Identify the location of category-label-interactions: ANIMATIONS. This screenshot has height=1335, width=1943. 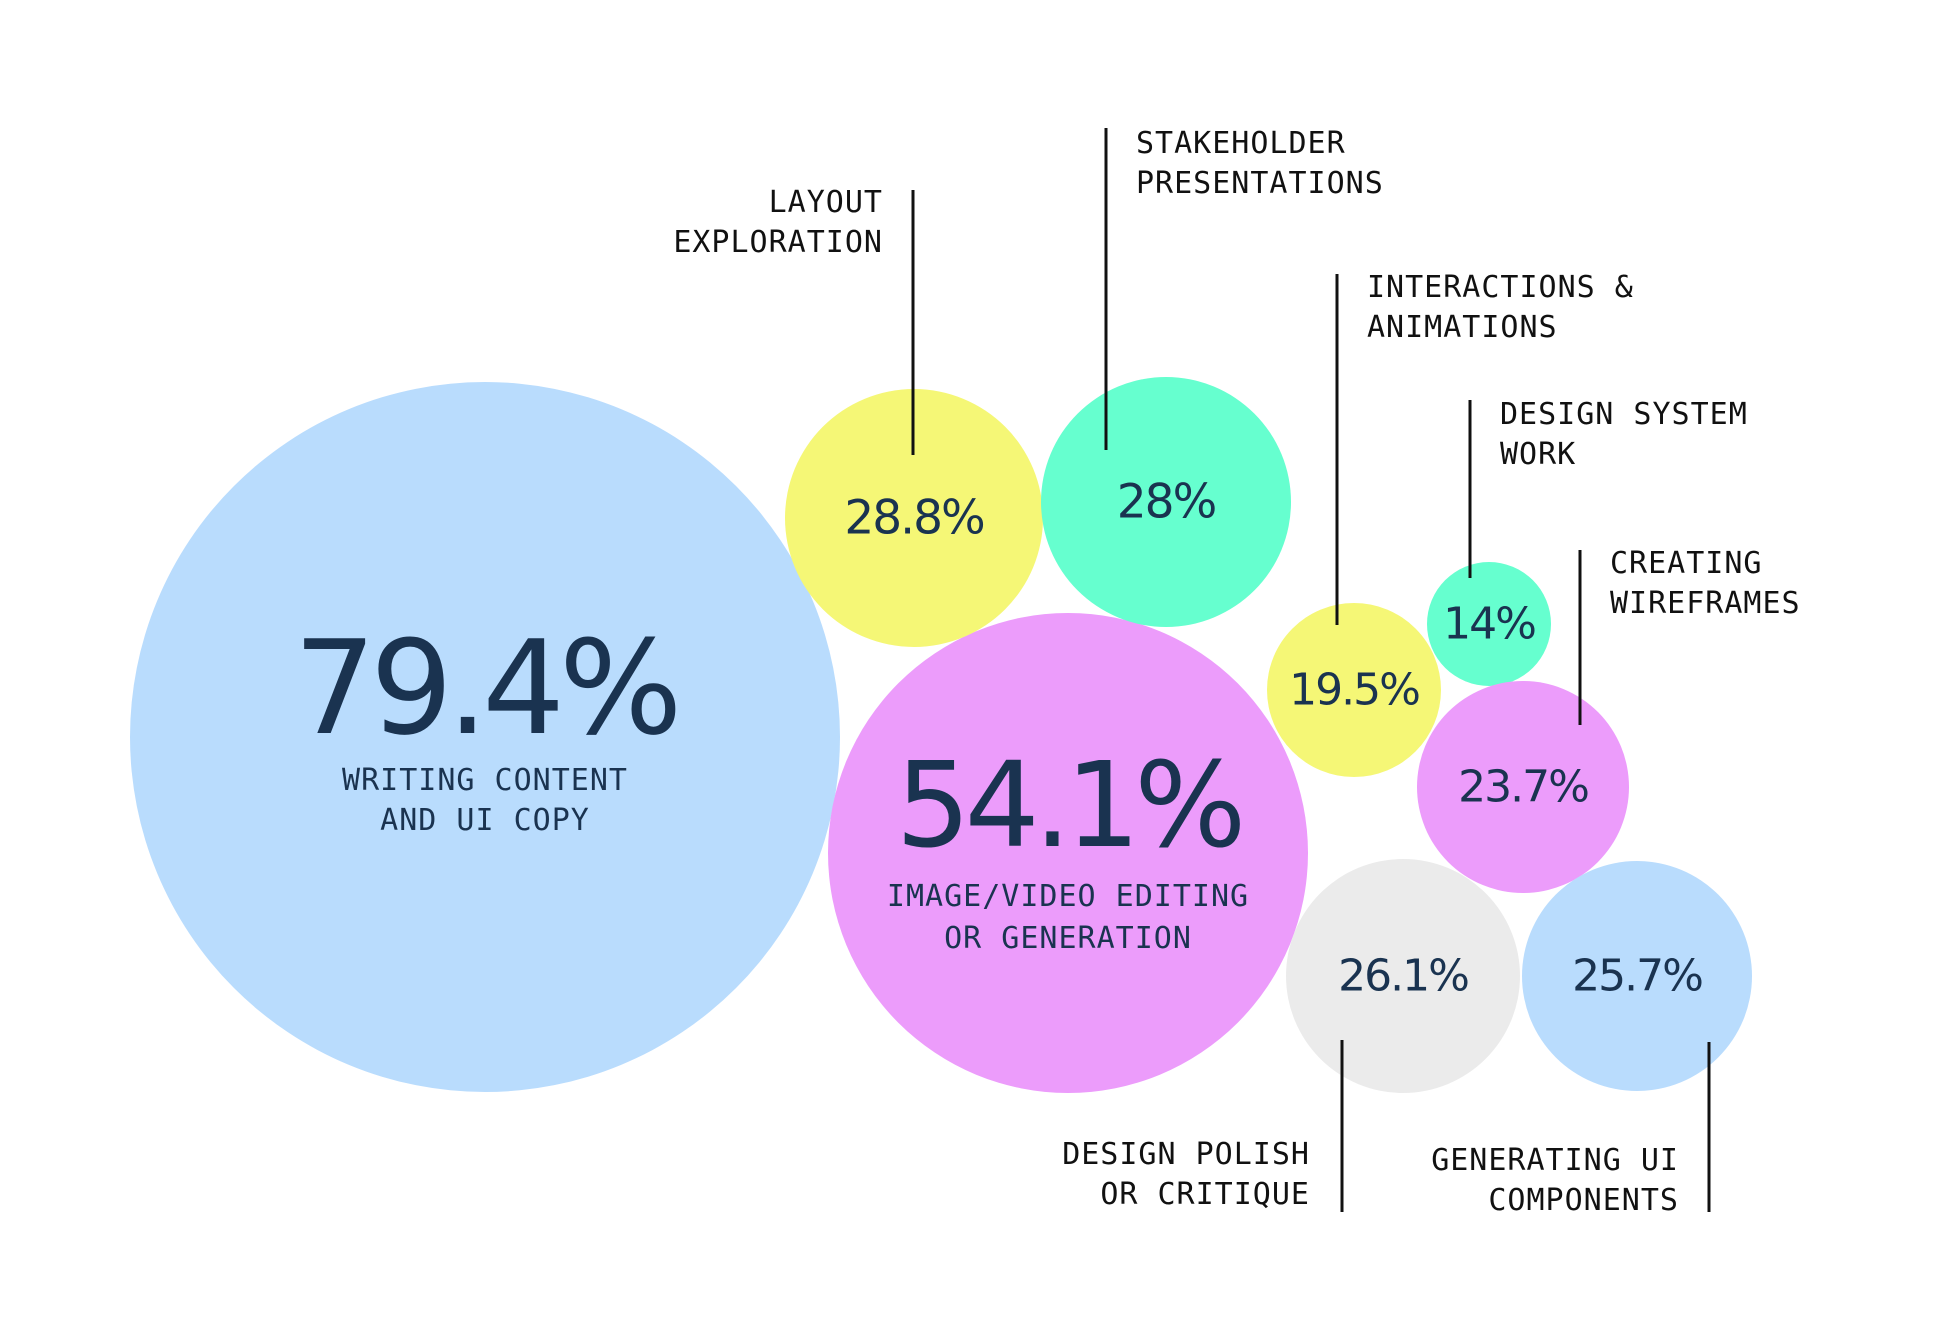
(1462, 327).